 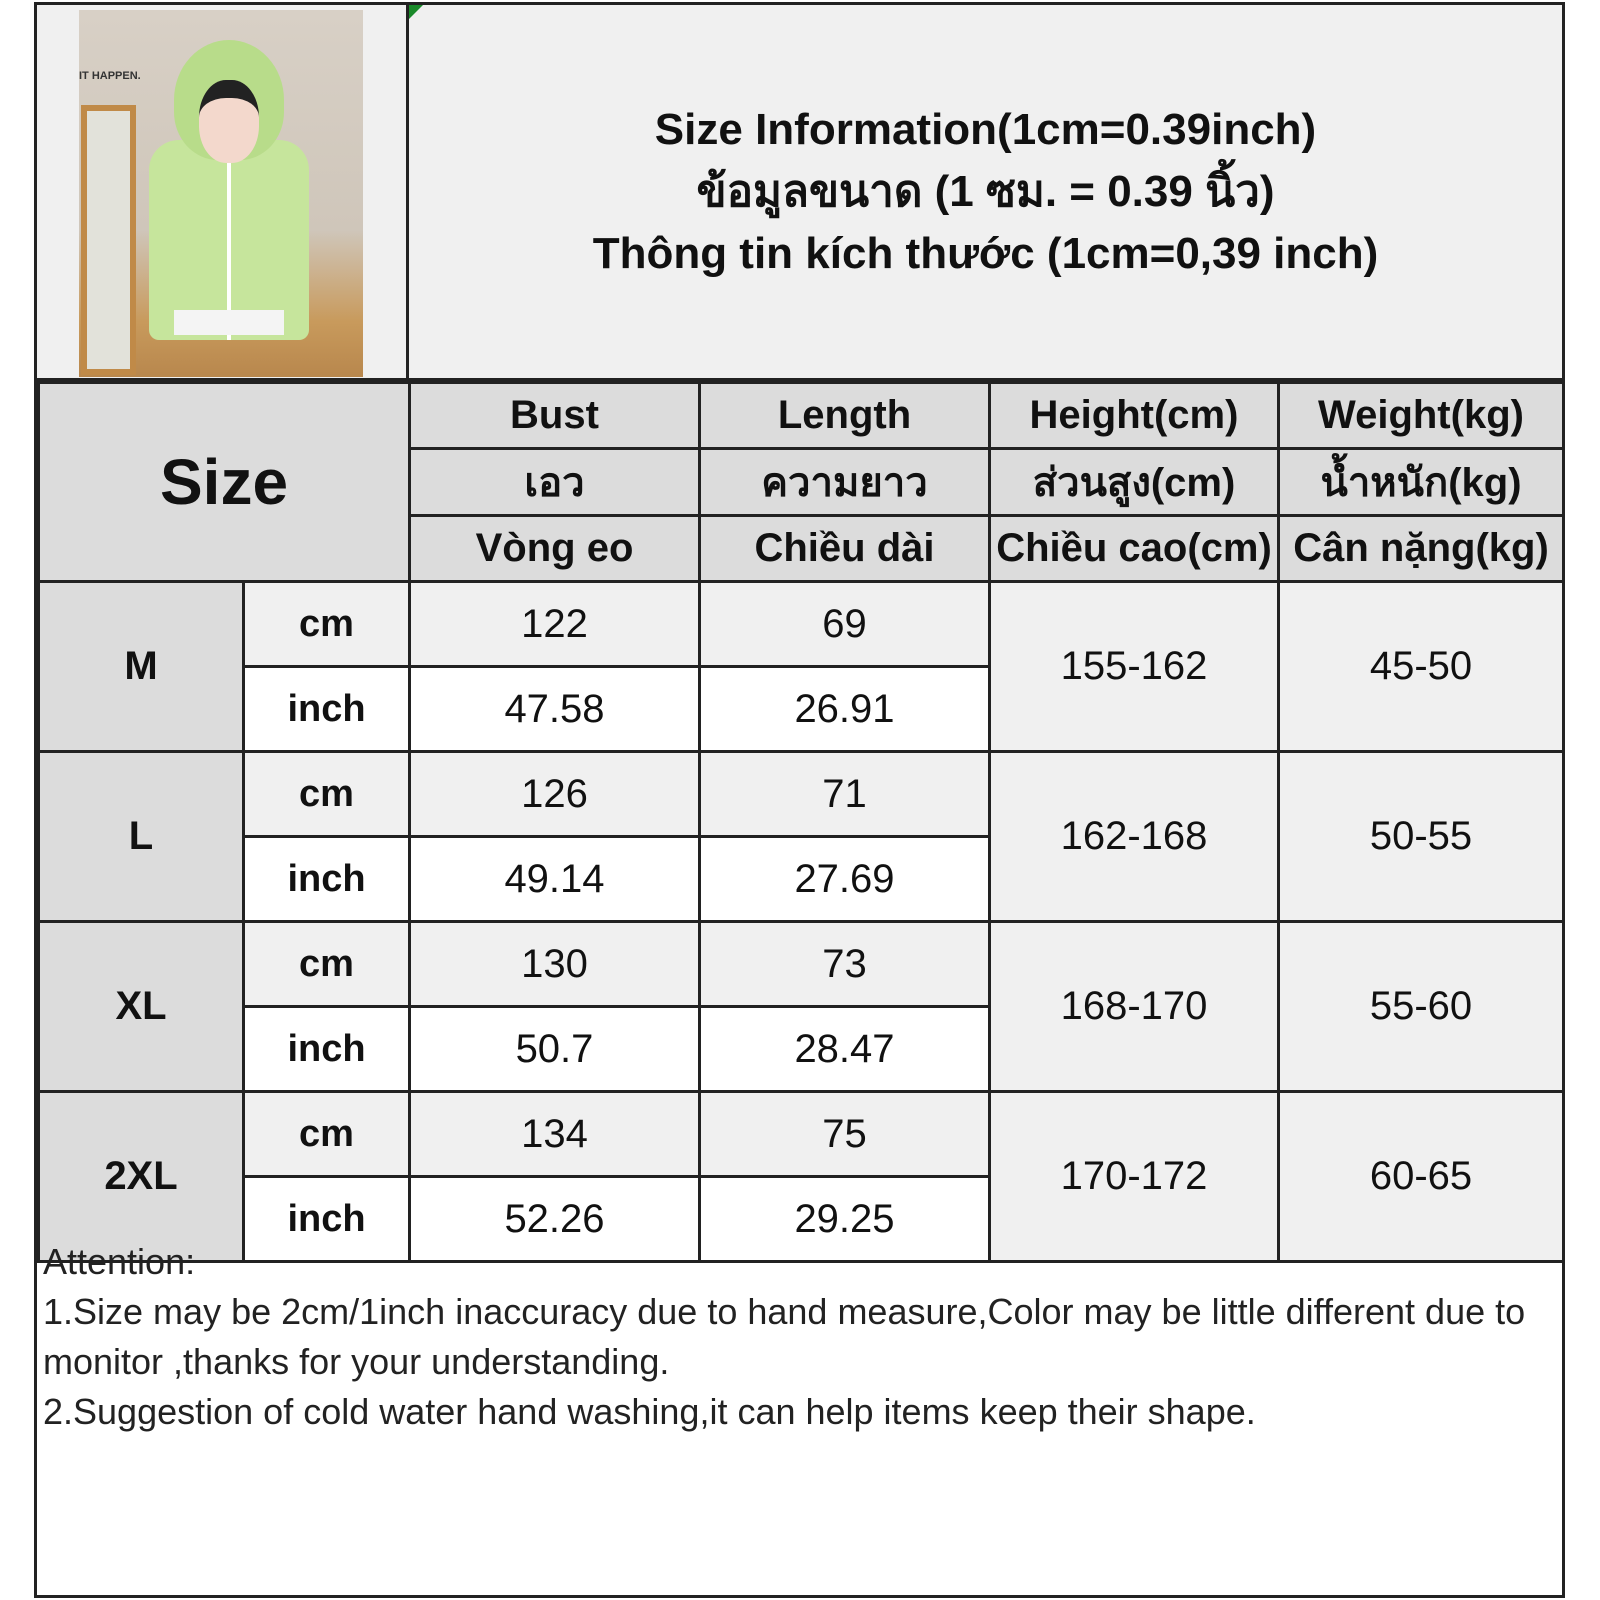 I want to click on table-row: inch 47.58 26.91, so click(x=801, y=709).